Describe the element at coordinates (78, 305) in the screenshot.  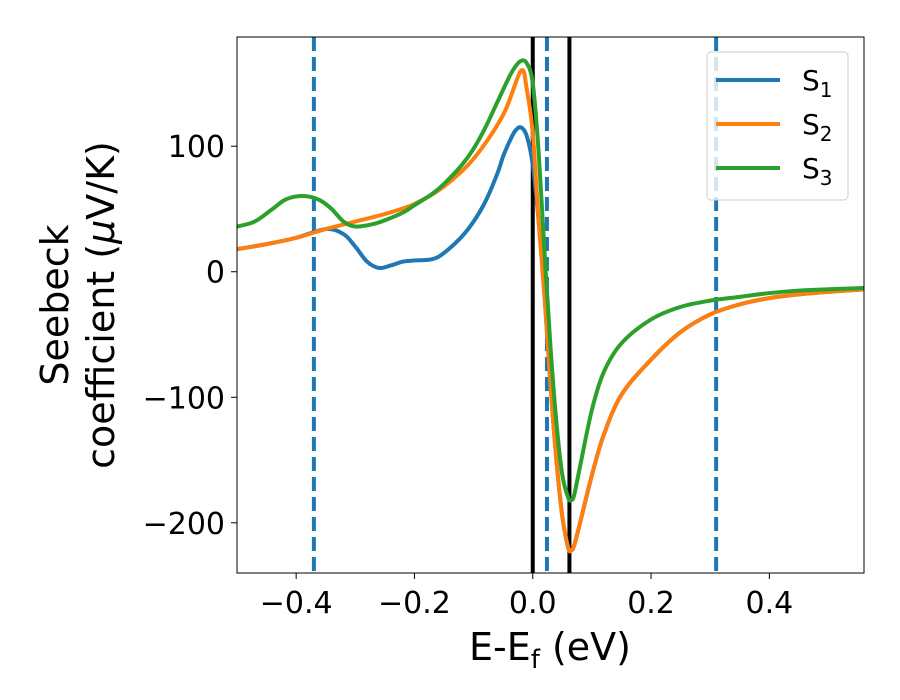
I see `y-axis-title: Seebeck coefficient (μV/K)` at that location.